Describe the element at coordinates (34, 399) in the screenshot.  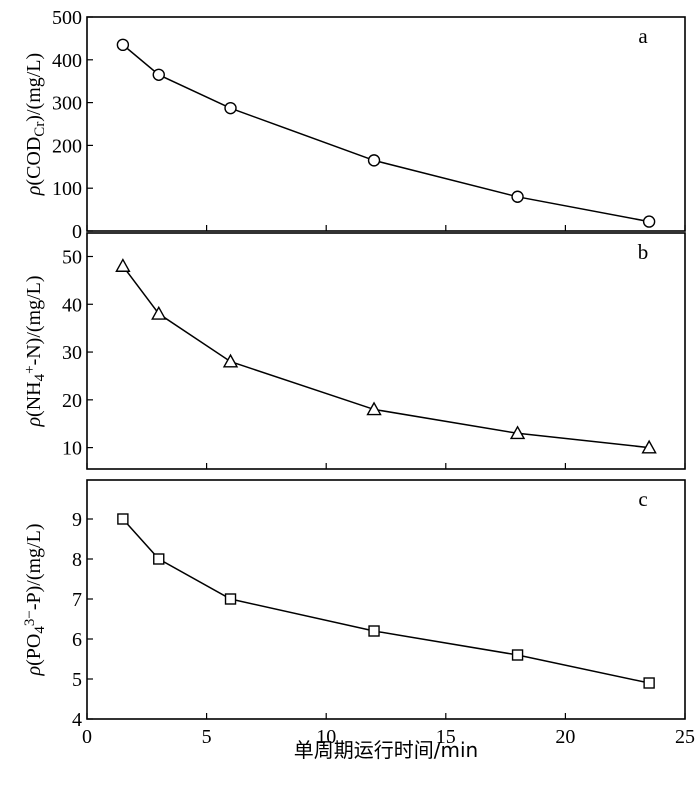
I see `y-axis-label-part: (NH` at that location.